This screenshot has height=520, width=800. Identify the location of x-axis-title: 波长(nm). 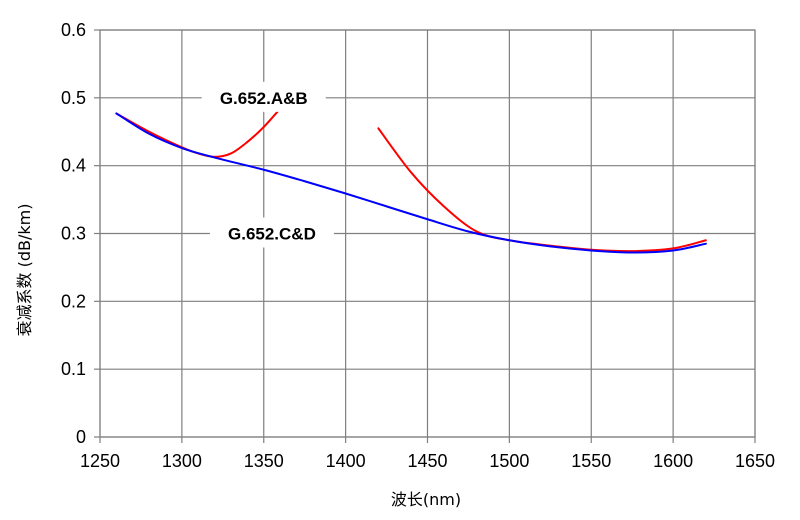
(426, 499).